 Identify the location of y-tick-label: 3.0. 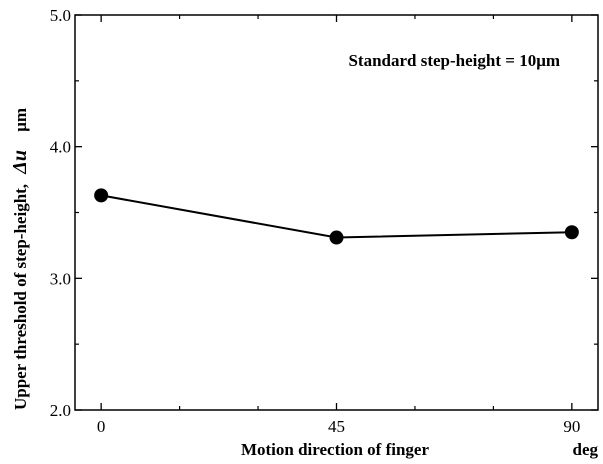
(60, 278).